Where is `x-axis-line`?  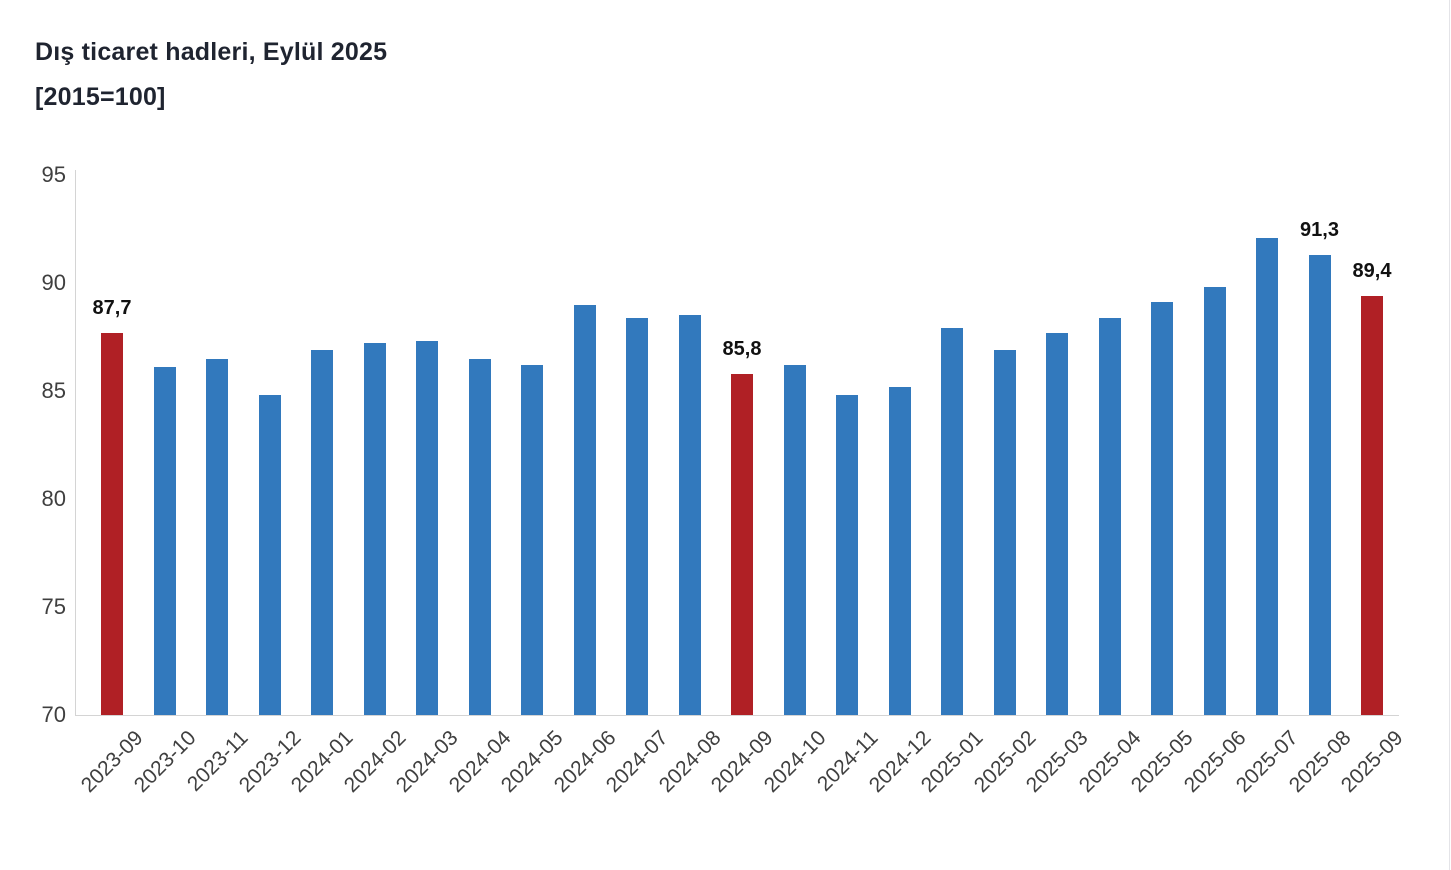
x-axis-line is located at coordinates (737, 715).